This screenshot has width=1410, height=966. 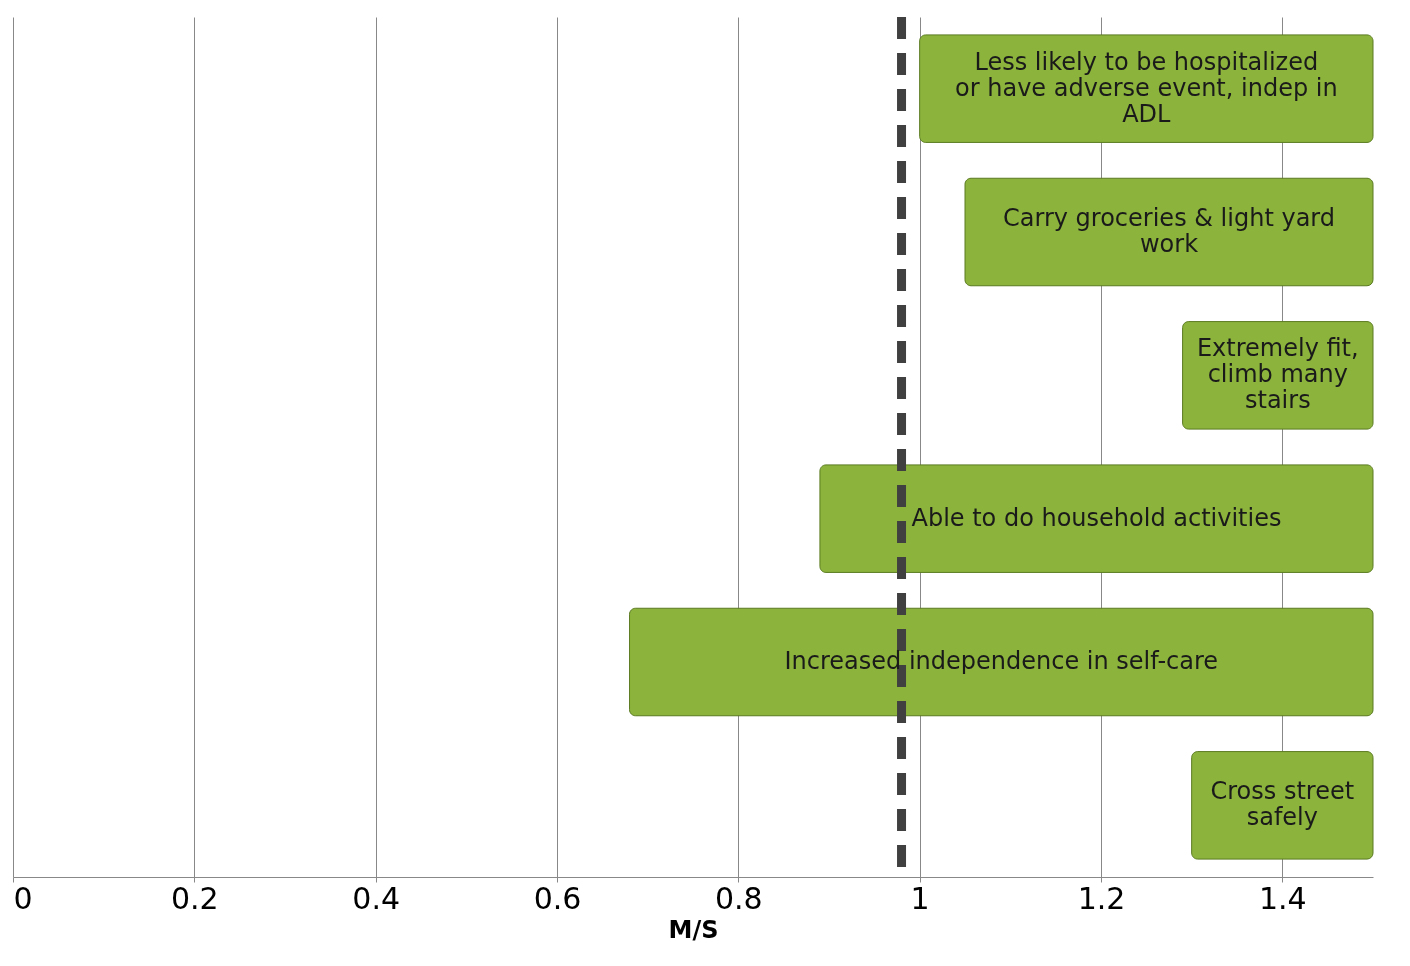 I want to click on x-tick-label: 0, so click(x=23, y=898).